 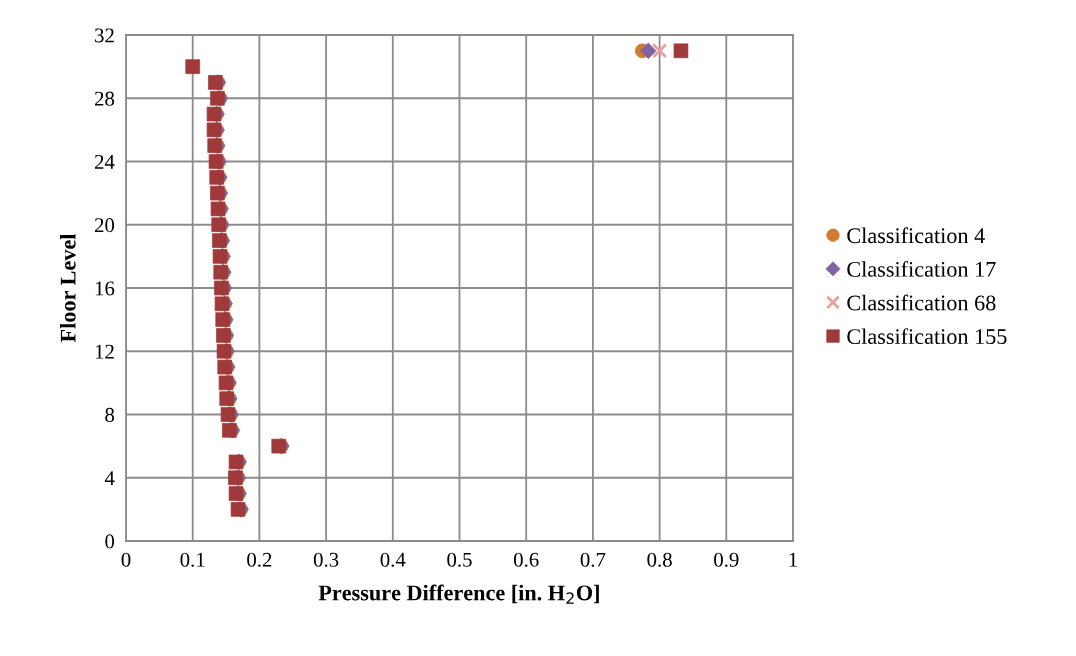 I want to click on x-tick-label: 0.1, so click(x=192, y=559).